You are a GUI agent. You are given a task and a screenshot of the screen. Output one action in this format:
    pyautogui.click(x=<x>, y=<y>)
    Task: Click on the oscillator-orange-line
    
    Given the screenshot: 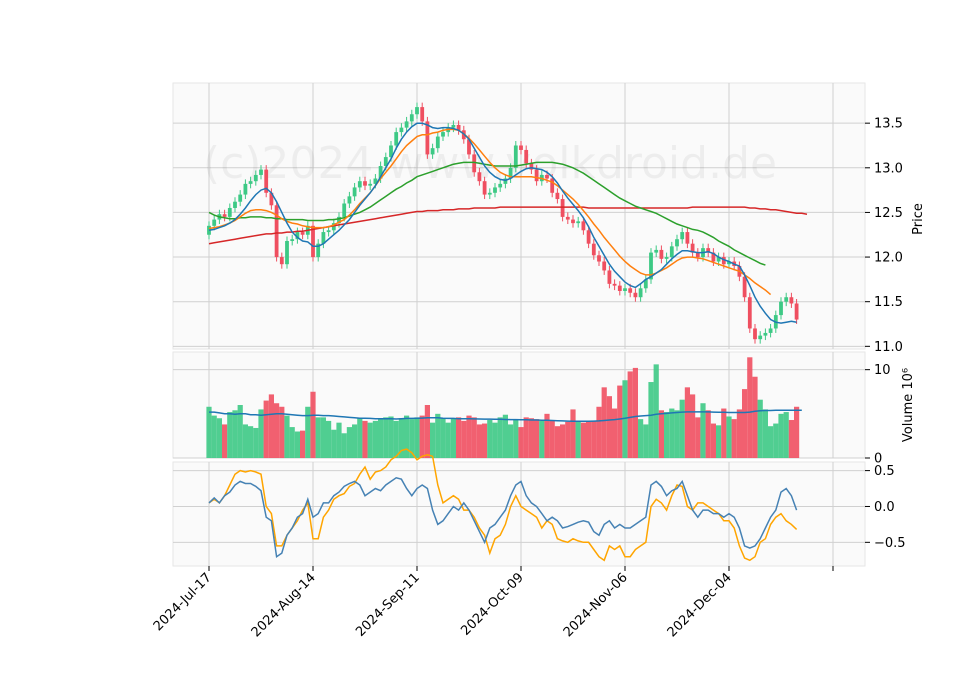 What is the action you would take?
    pyautogui.click(x=503, y=505)
    